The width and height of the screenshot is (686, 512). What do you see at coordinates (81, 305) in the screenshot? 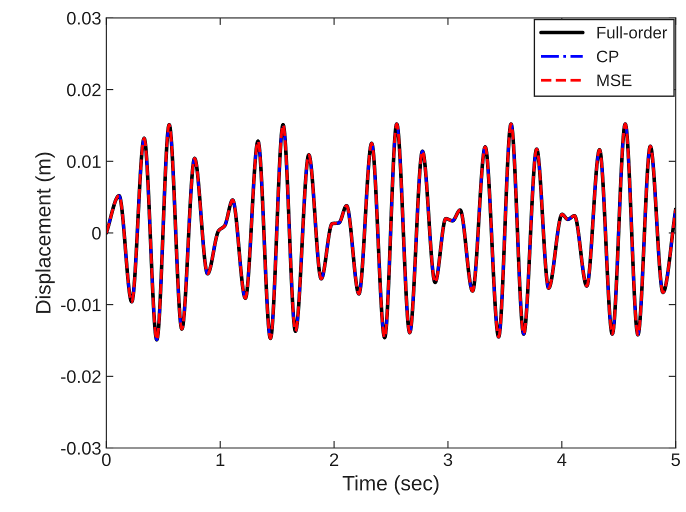
I see `y-tick-label: -0.01` at bounding box center [81, 305].